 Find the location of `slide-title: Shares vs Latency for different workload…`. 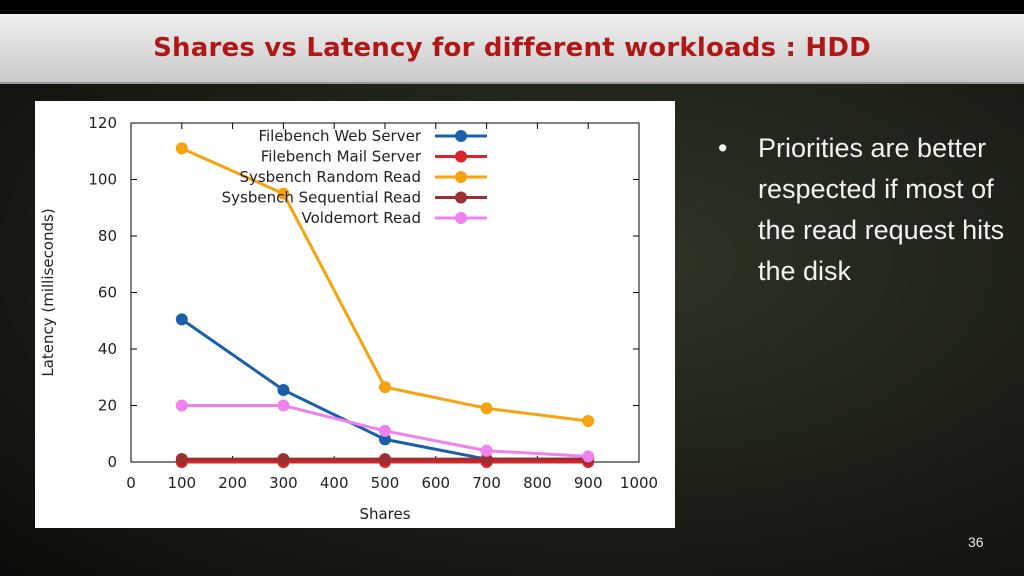

slide-title: Shares vs Latency for different workload… is located at coordinates (512, 48).